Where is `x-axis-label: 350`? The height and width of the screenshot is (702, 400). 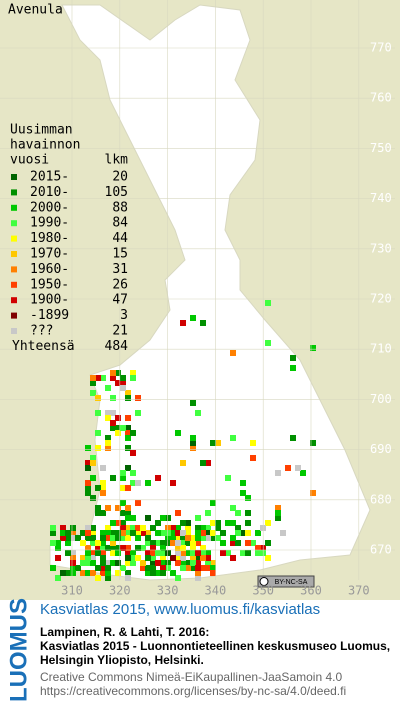
x-axis-label: 350 is located at coordinates (263, 591).